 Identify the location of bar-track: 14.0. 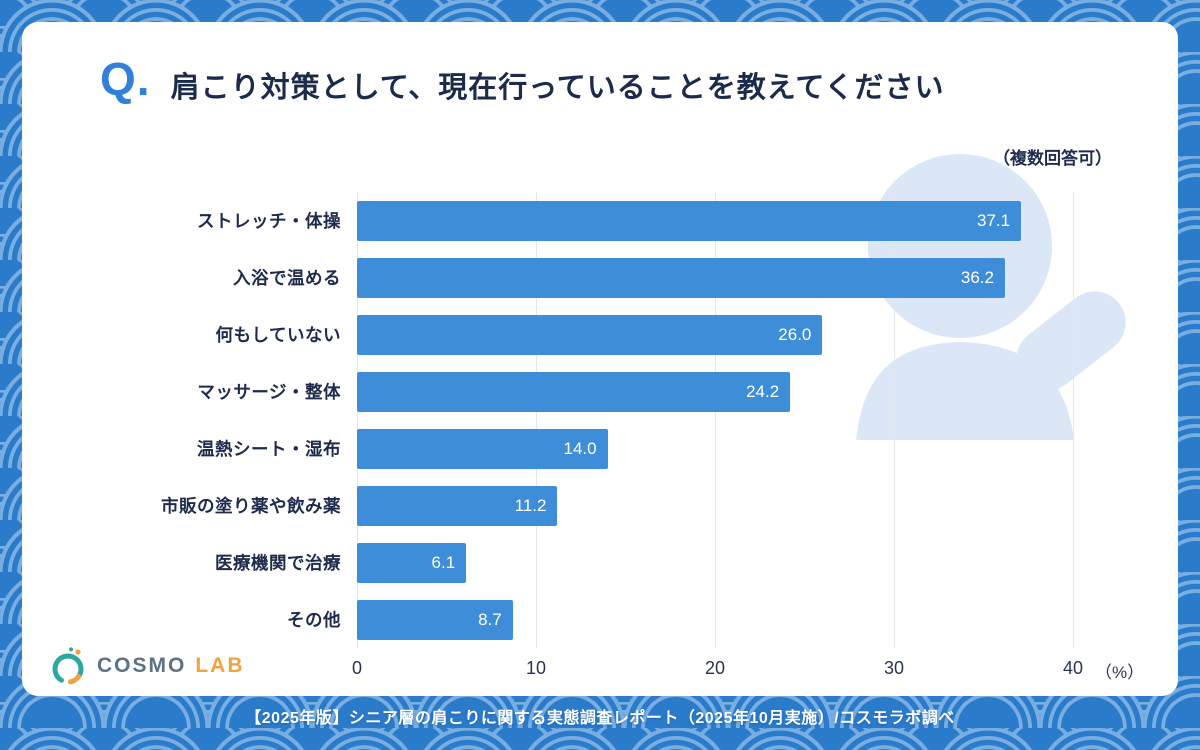
(715, 448).